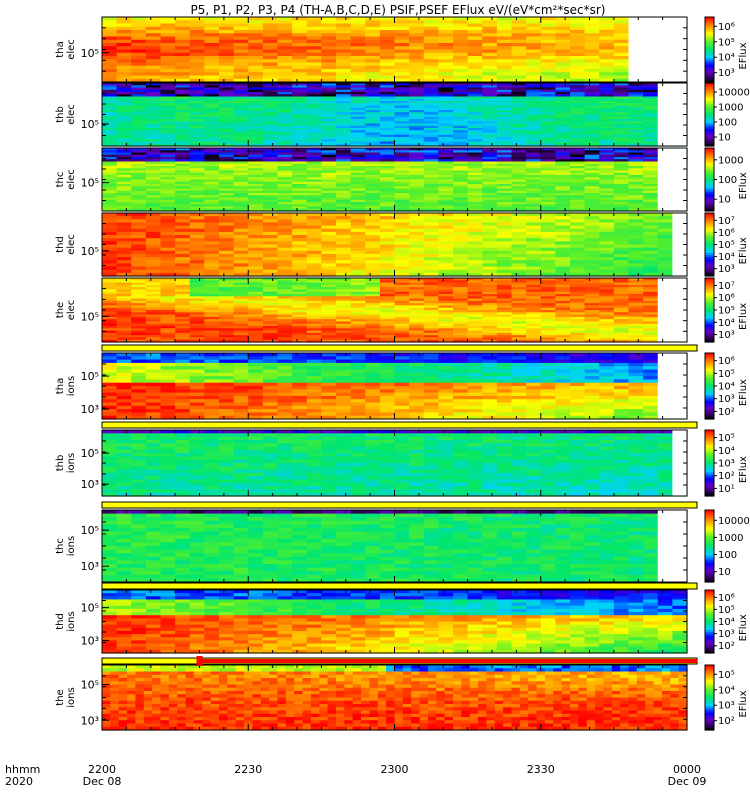  Describe the element at coordinates (743, 185) in the screenshot. I see `colorbar-title: EFlux` at that location.